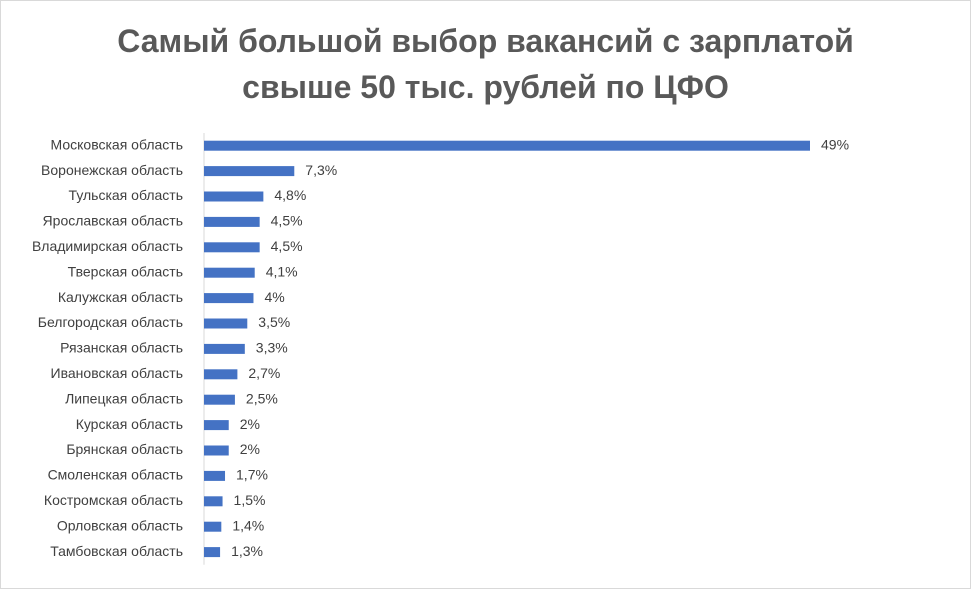 Image resolution: width=971 pixels, height=589 pixels. What do you see at coordinates (129, 424) in the screenshot?
I see `category-label: Курская область` at bounding box center [129, 424].